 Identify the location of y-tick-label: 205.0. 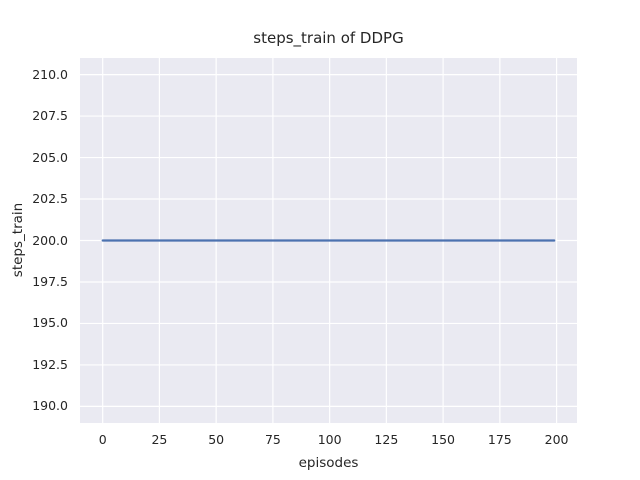
(50, 157).